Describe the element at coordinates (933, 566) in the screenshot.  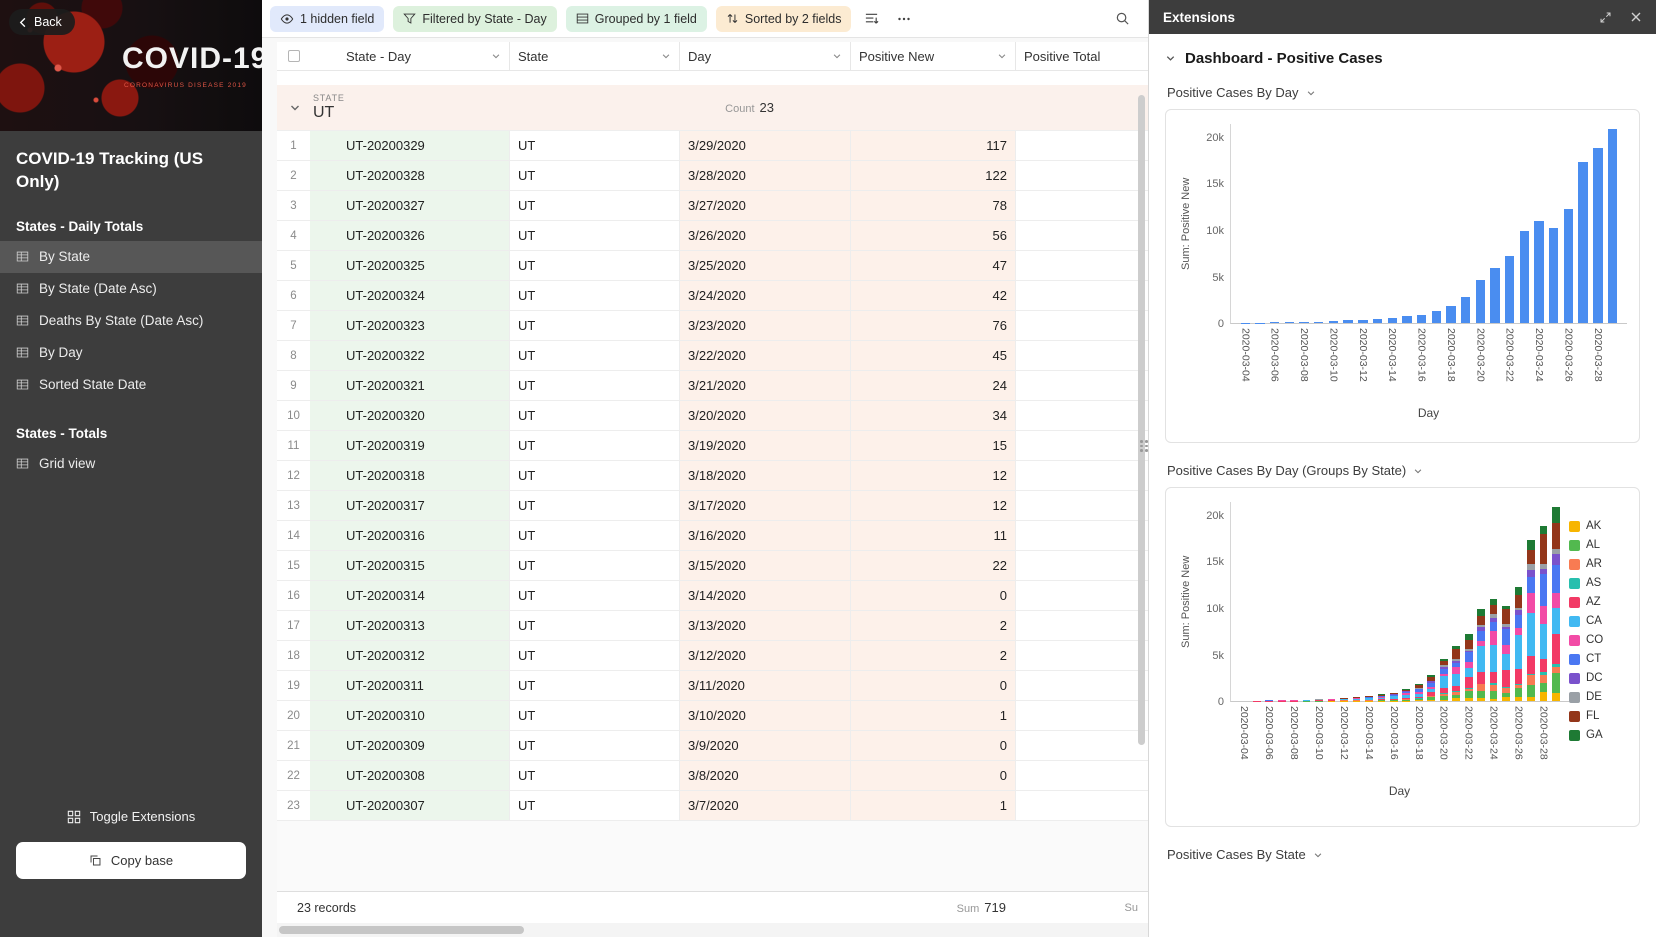
I see `cell-positive-new: 22` at that location.